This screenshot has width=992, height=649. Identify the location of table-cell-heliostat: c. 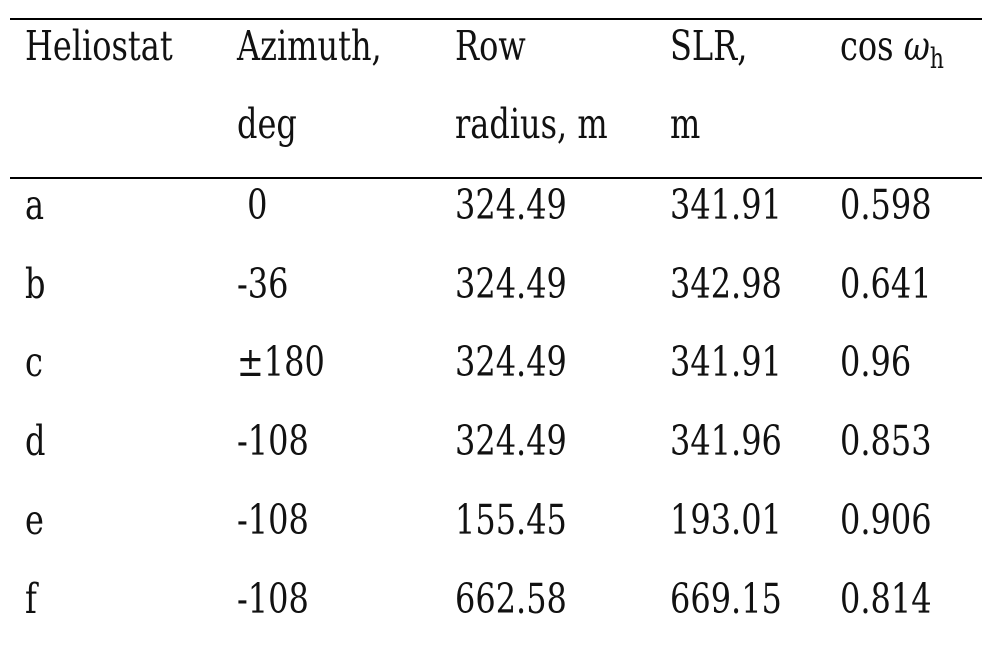
(34, 362).